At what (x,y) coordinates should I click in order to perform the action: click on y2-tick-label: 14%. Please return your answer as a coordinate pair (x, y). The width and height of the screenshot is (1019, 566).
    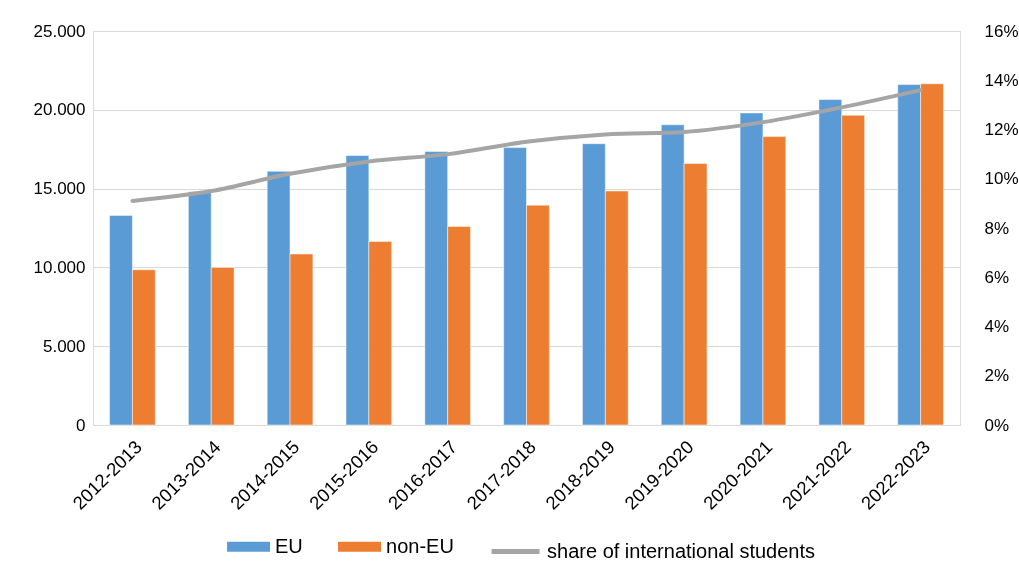
    Looking at the image, I should click on (1001, 80).